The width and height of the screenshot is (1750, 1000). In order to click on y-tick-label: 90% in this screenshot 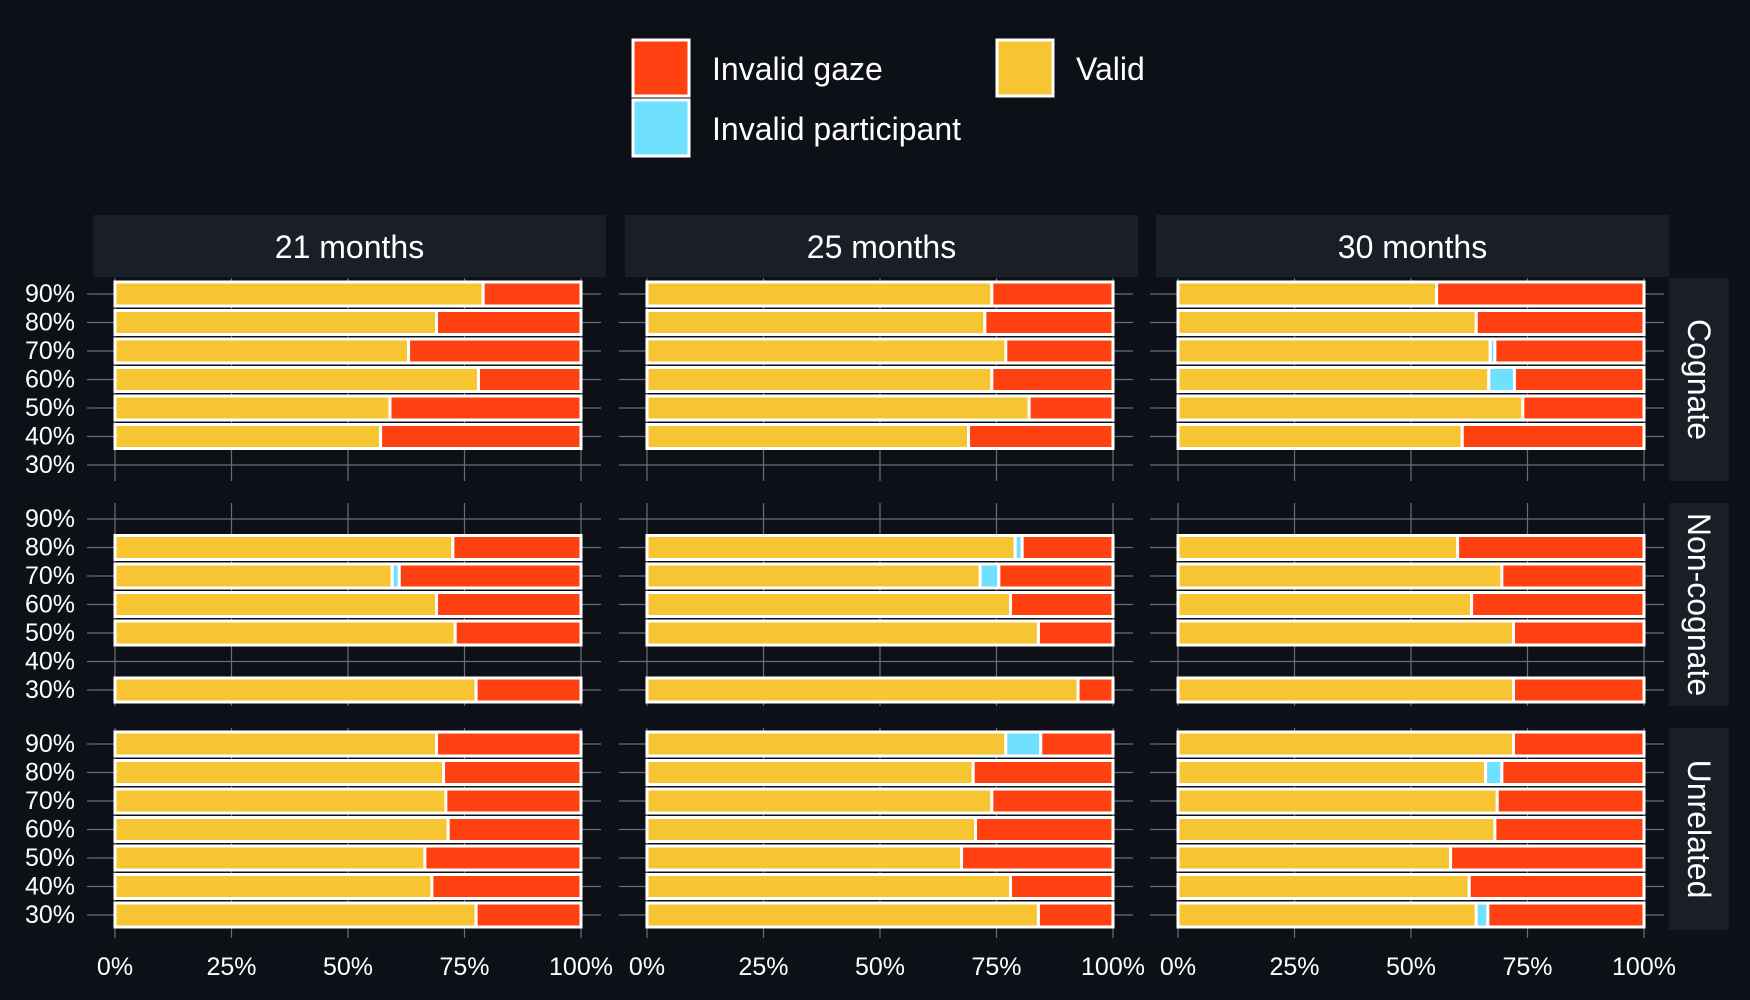, I will do `click(50, 294)`.